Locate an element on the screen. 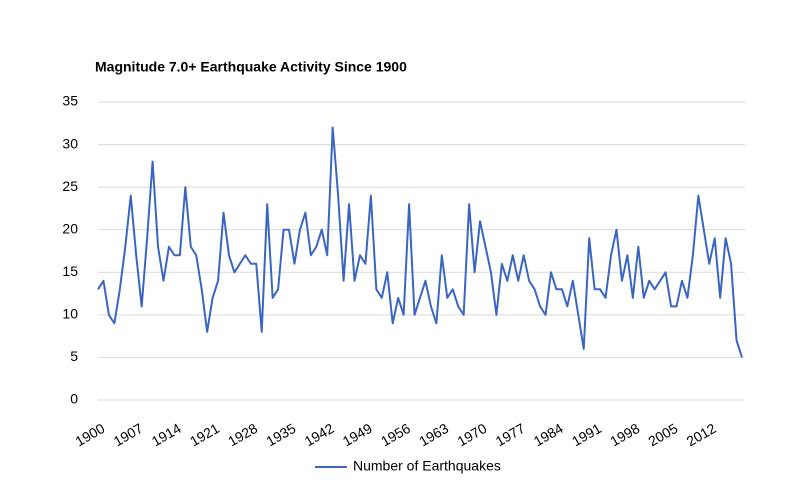 The width and height of the screenshot is (800, 500). legend-label: Number of Earthquakes is located at coordinates (427, 466).